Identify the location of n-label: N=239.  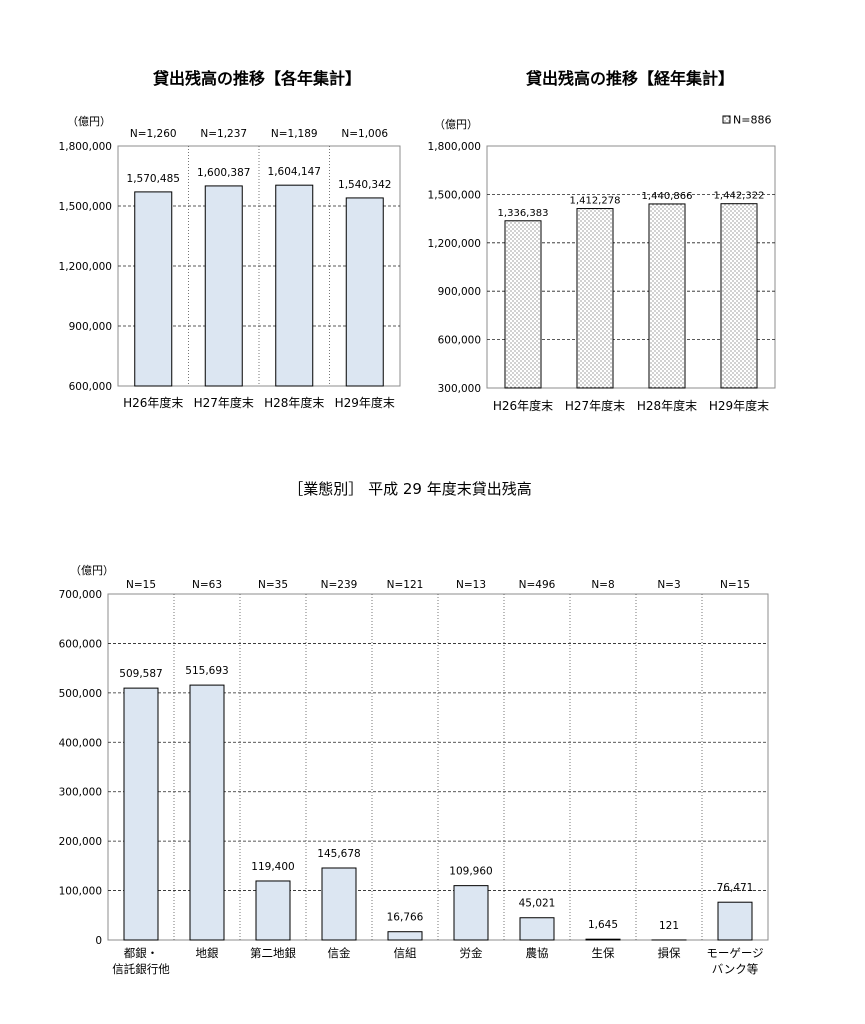
(339, 585).